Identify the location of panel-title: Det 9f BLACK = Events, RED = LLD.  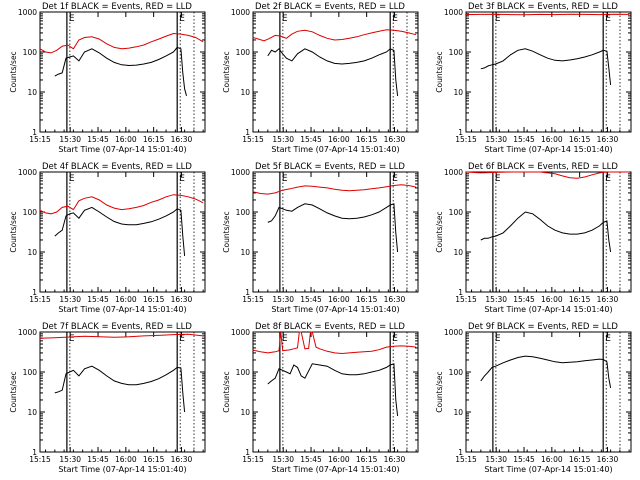
(543, 327).